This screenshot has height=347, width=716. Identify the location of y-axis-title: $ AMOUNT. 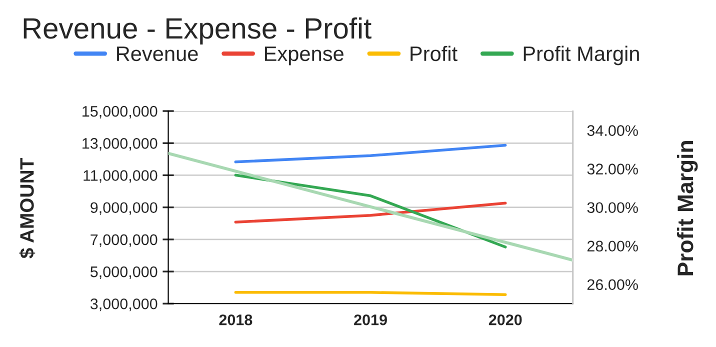
(27, 208).